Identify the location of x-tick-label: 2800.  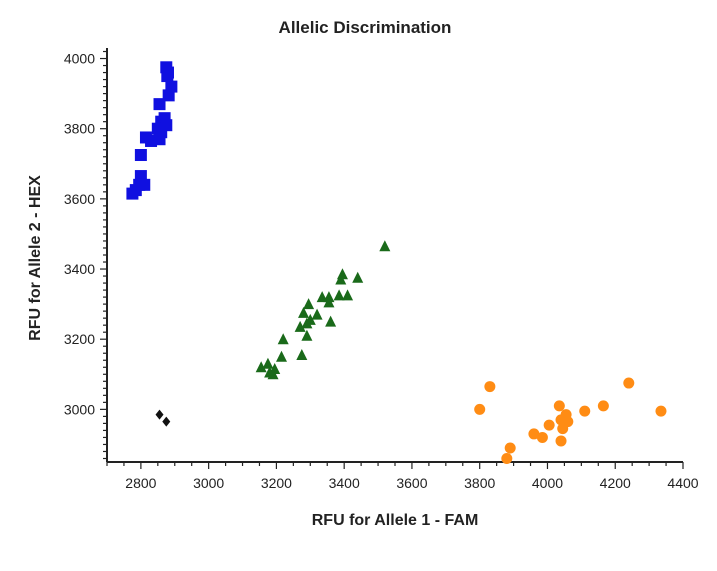
(140, 483).